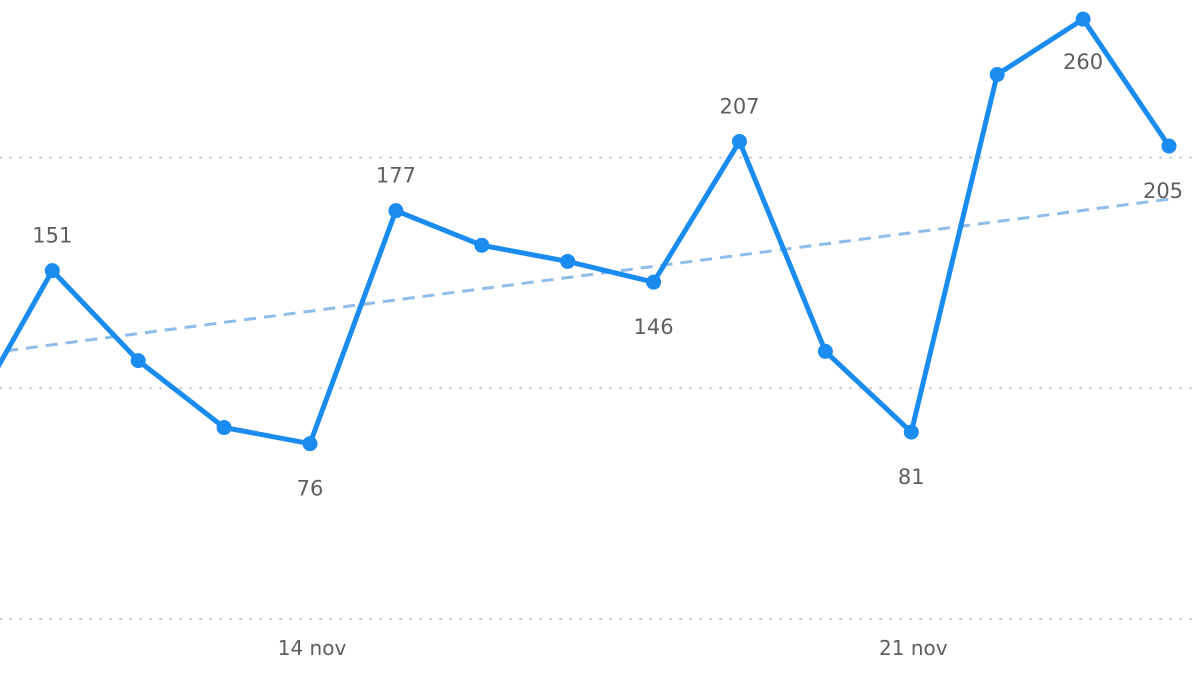 The height and width of the screenshot is (675, 1200). What do you see at coordinates (913, 648) in the screenshot?
I see `x-tick-label: 21 nov` at bounding box center [913, 648].